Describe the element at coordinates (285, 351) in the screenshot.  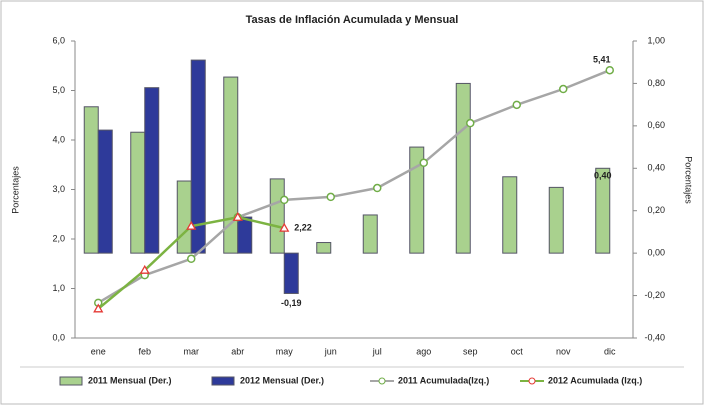
I see `x-tick-label: may` at that location.